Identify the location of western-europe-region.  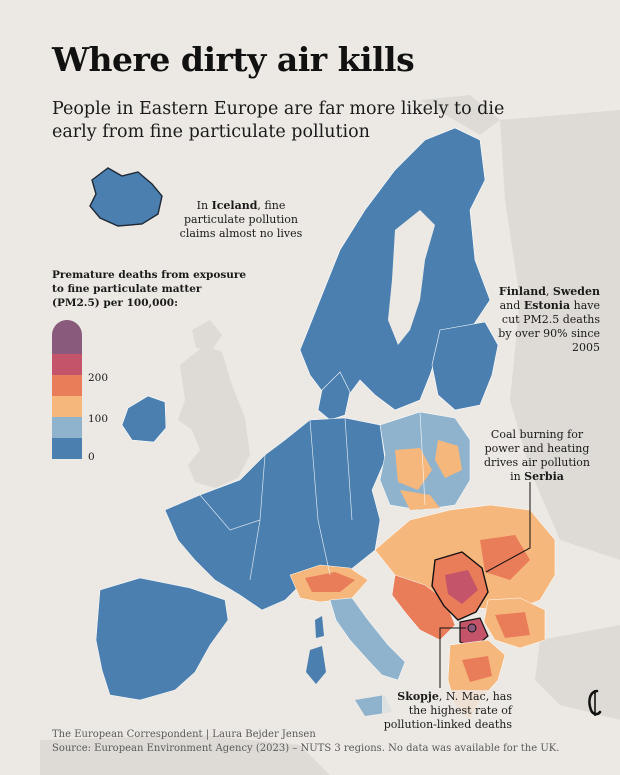
(275, 514).